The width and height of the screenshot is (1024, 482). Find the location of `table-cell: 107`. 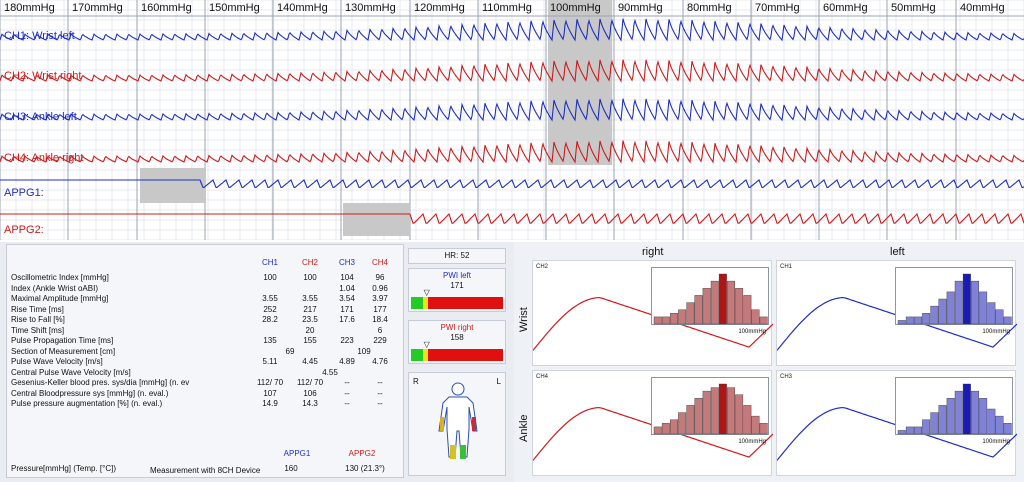

table-cell: 107 is located at coordinates (270, 393).